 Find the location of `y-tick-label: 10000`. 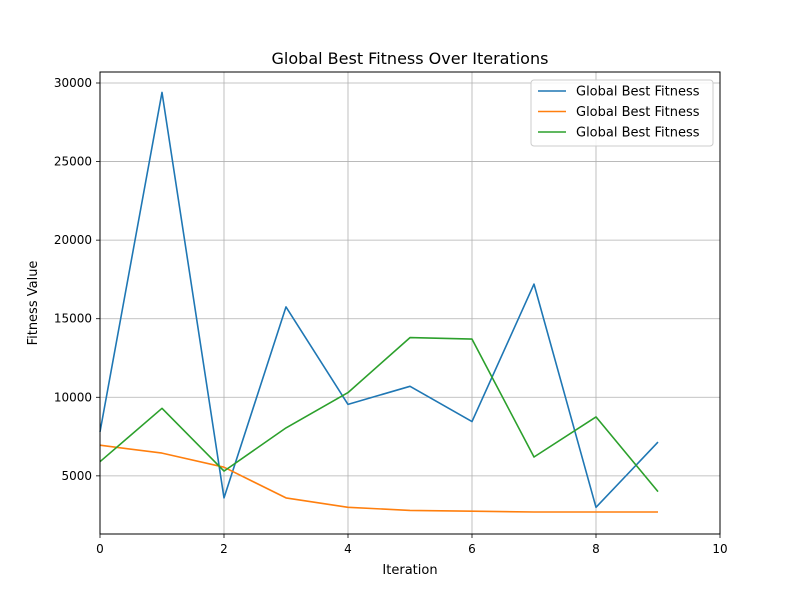

y-tick-label: 10000 is located at coordinates (73, 397).